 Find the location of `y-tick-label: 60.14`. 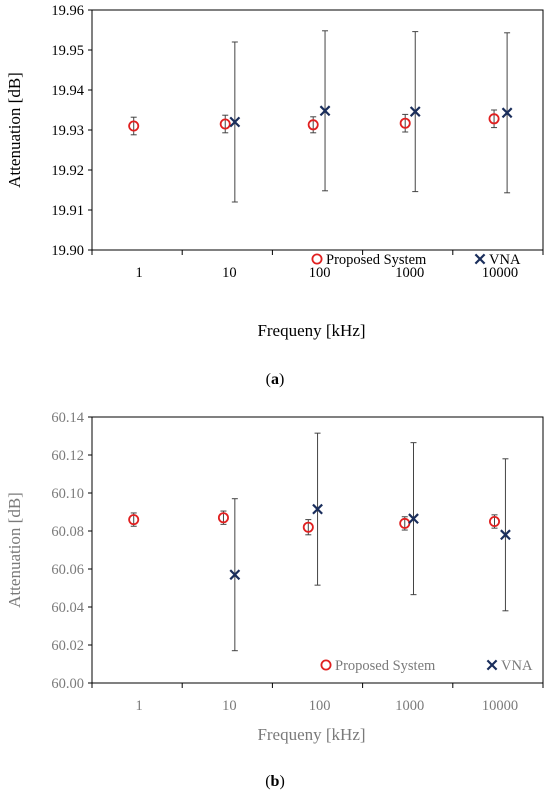

y-tick-label: 60.14 is located at coordinates (67, 418).